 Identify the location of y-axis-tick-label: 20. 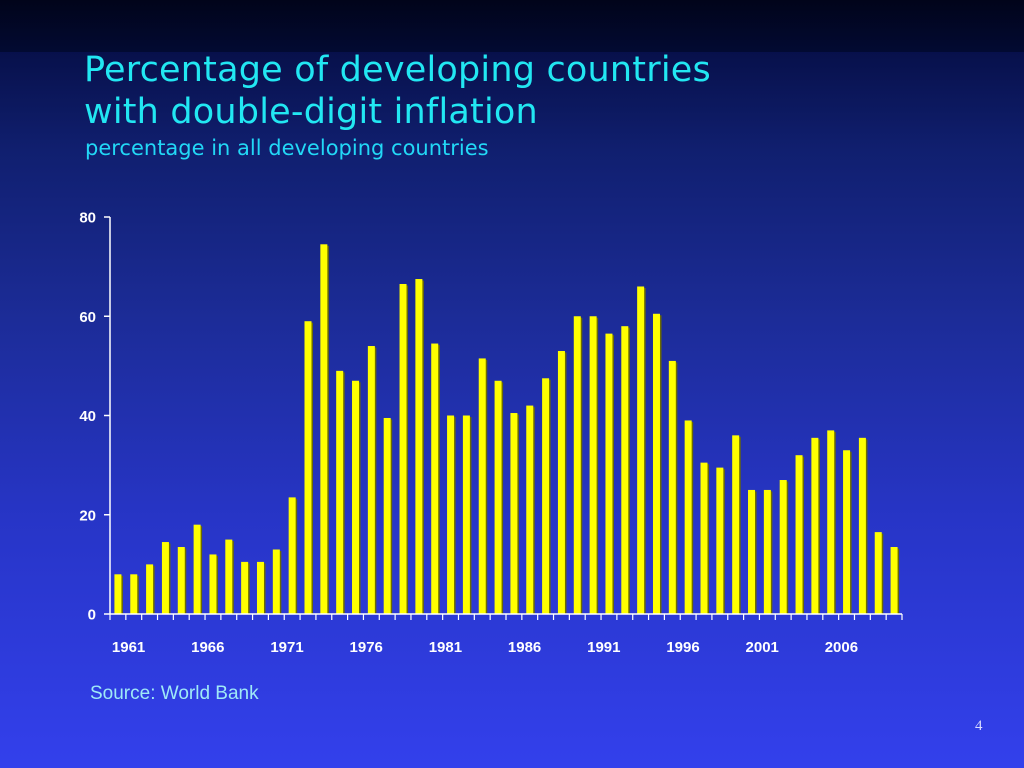
(87, 515).